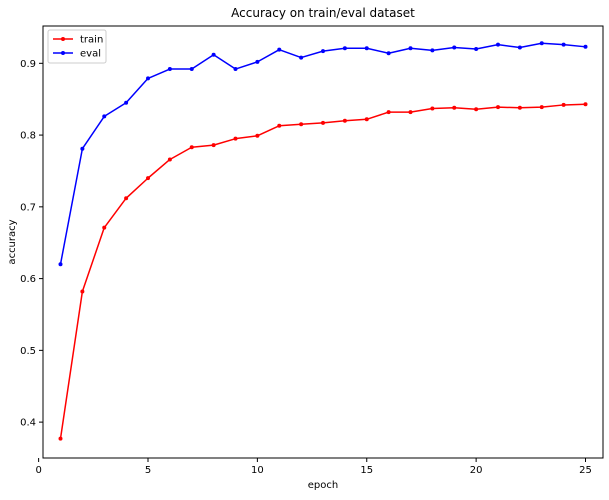  Describe the element at coordinates (63, 53) in the screenshot. I see `legend-marker-eval` at that location.